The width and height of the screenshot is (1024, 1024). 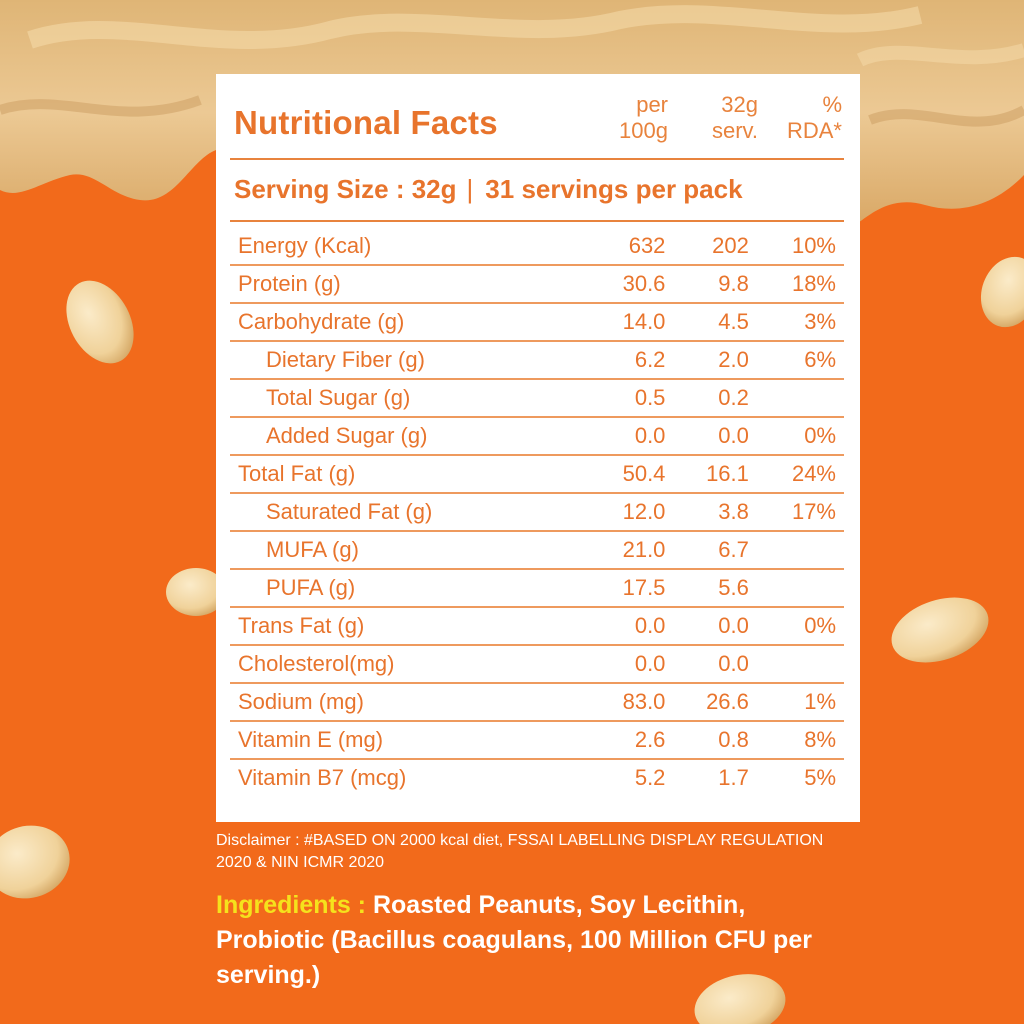 I want to click on table-row: Cholesterol(mg) 0.0 0.0, so click(x=537, y=664).